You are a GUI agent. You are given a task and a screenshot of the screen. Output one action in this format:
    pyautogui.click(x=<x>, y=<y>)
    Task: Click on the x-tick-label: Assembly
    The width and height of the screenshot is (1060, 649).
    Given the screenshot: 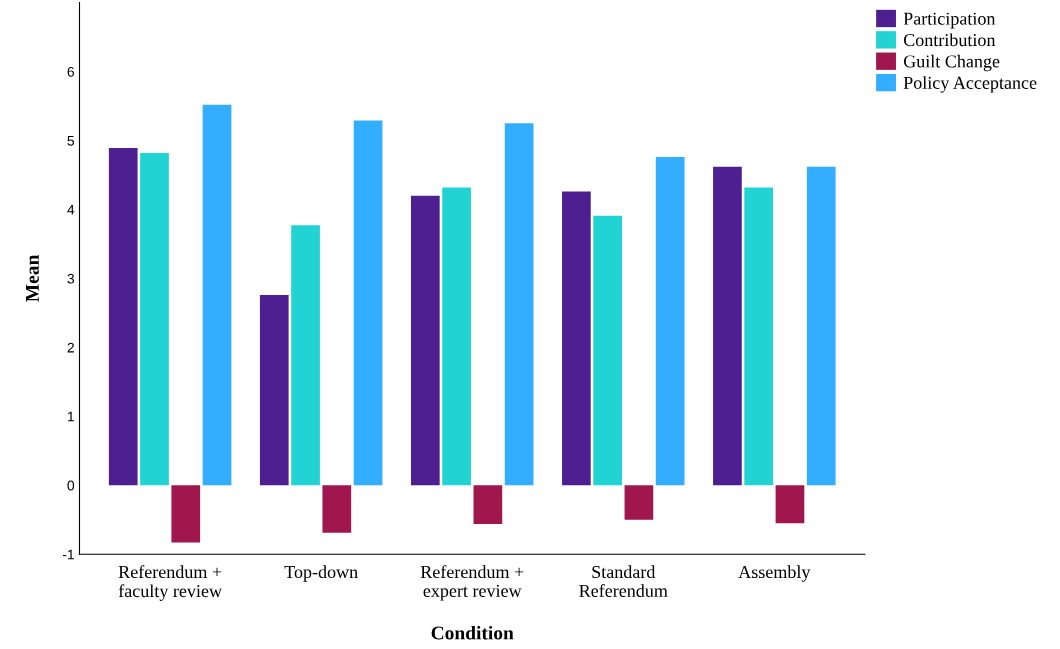 What is the action you would take?
    pyautogui.click(x=774, y=573)
    